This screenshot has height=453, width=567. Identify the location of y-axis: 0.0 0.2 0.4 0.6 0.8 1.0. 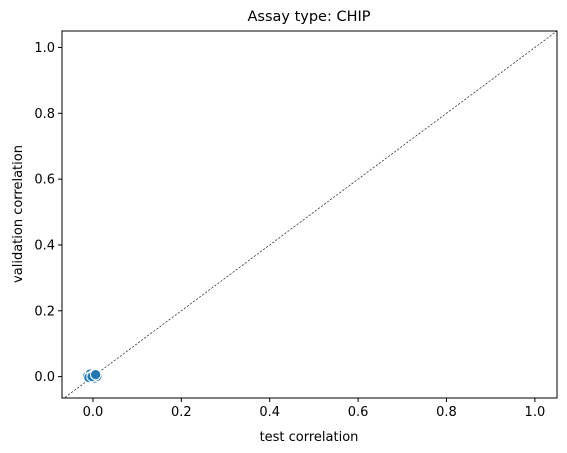
(48, 213).